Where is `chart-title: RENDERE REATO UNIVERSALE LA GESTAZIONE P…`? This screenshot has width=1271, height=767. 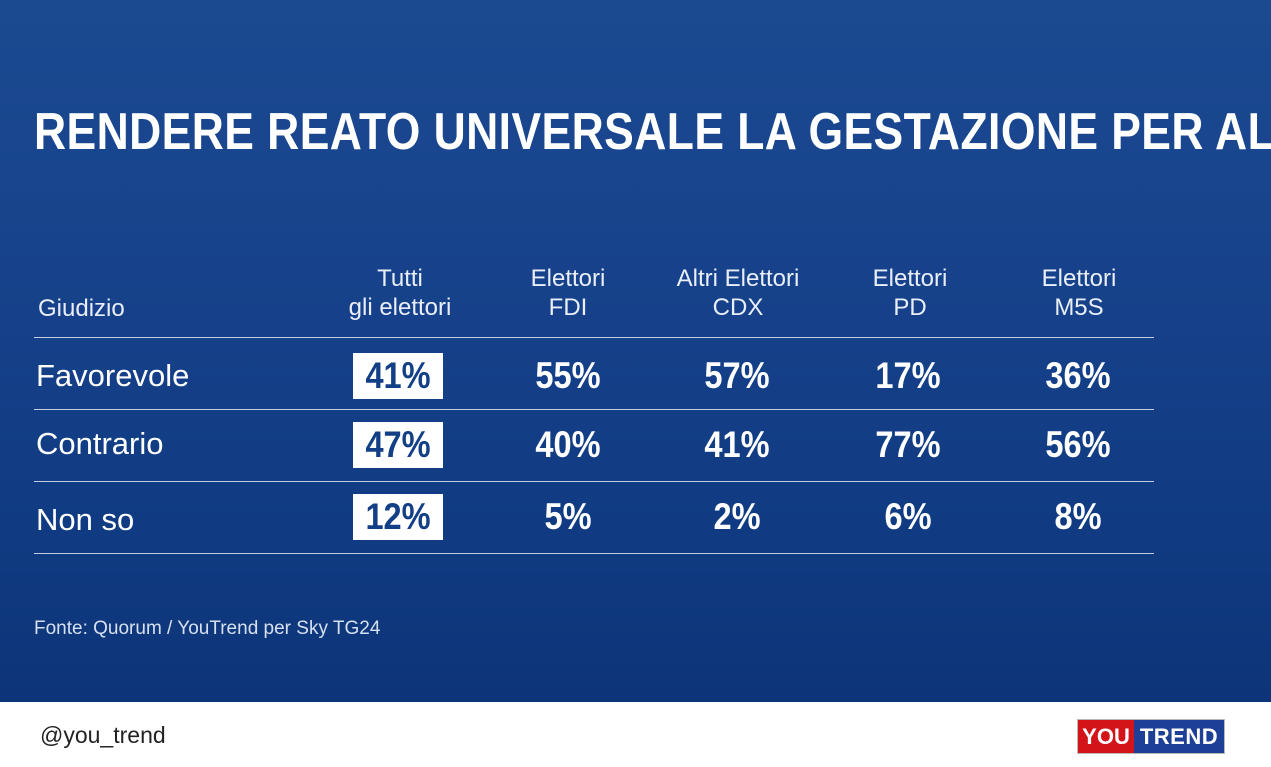
chart-title: RENDERE REATO UNIVERSALE LA GESTAZIONE P… is located at coordinates (652, 132).